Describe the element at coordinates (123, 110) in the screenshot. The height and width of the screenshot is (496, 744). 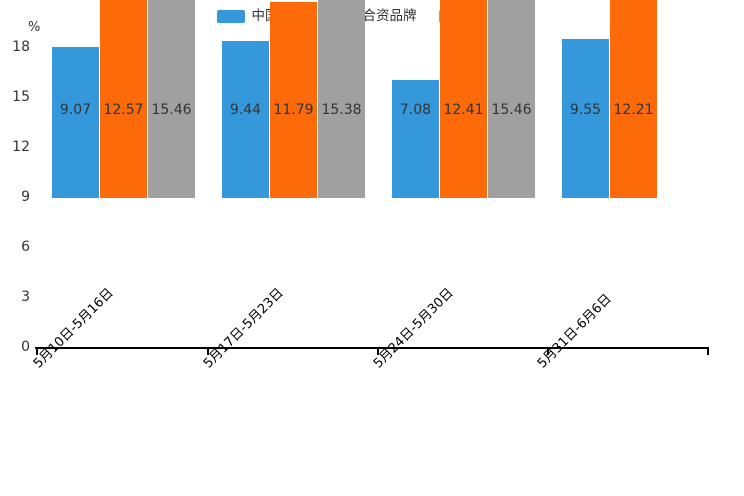
I see `bar-value-joint-venture-brand-1: 12.57` at that location.